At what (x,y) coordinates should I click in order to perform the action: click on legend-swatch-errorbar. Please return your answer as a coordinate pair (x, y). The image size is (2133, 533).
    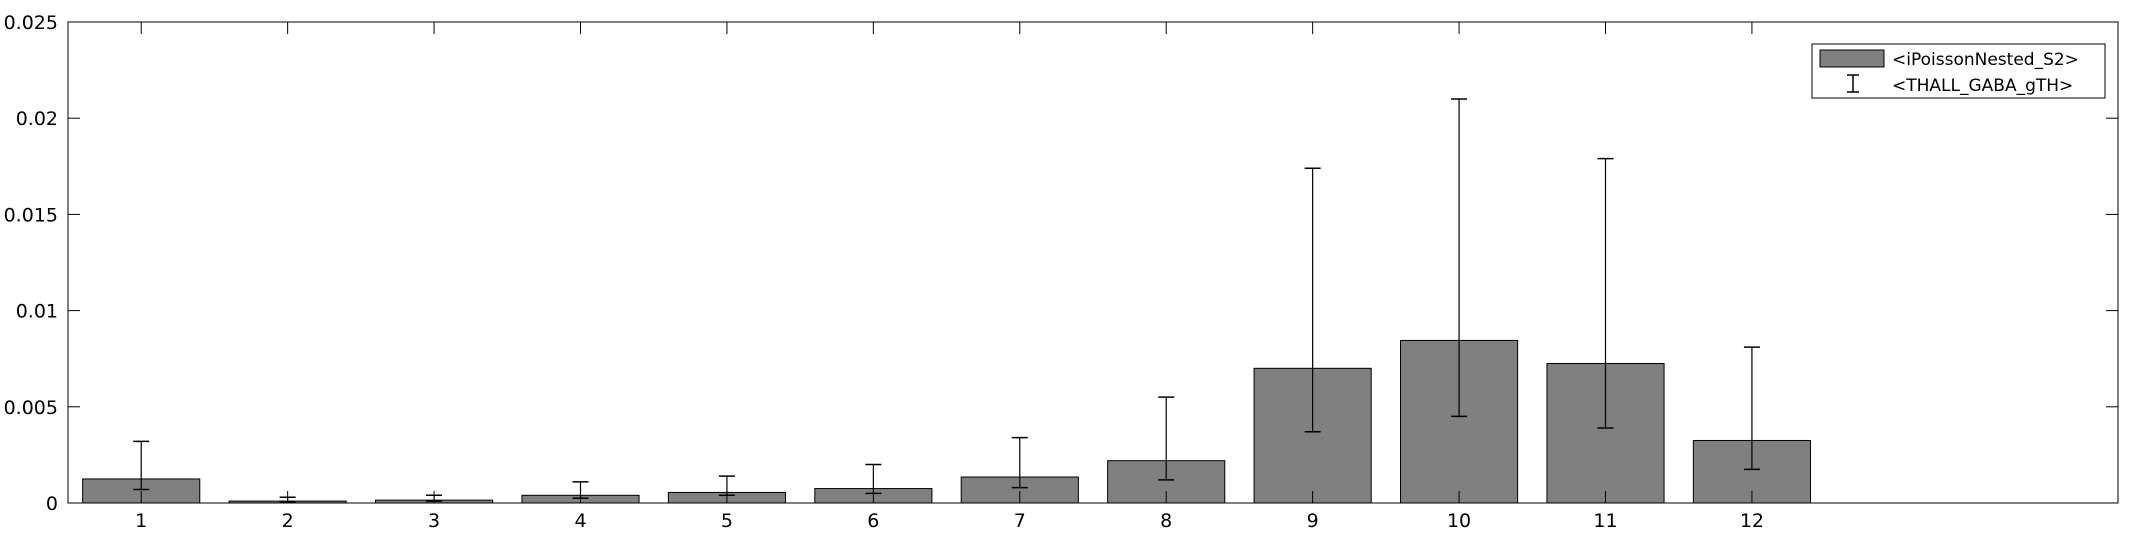
    Looking at the image, I should click on (1853, 83).